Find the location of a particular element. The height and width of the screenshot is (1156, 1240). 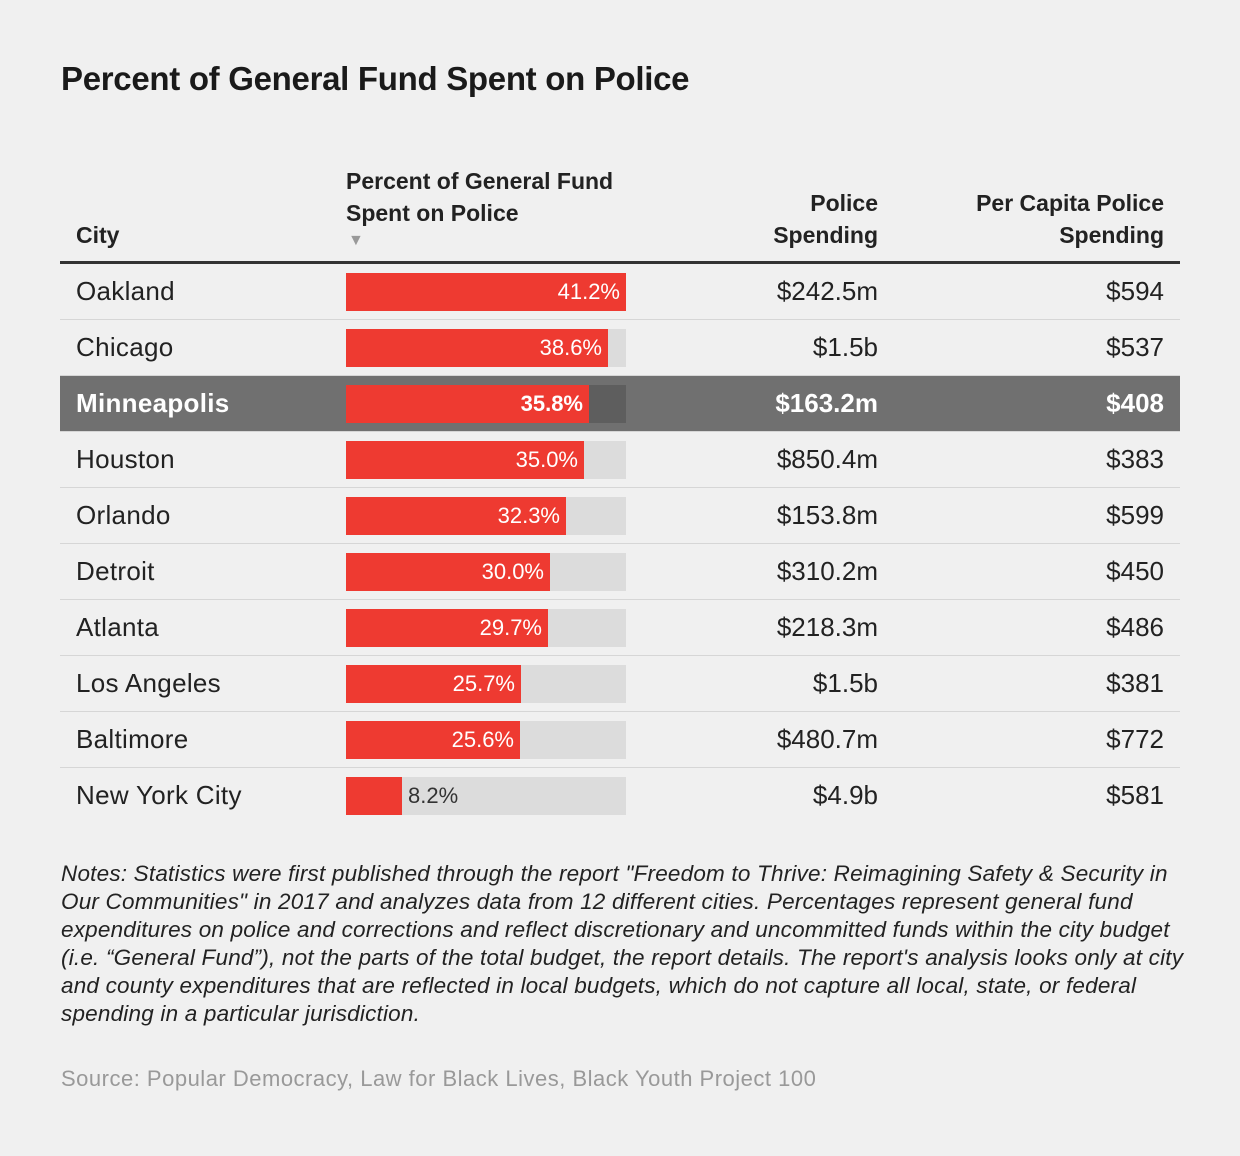

table-row: Oakland 41.2% $242.5m $594 is located at coordinates (620, 292).